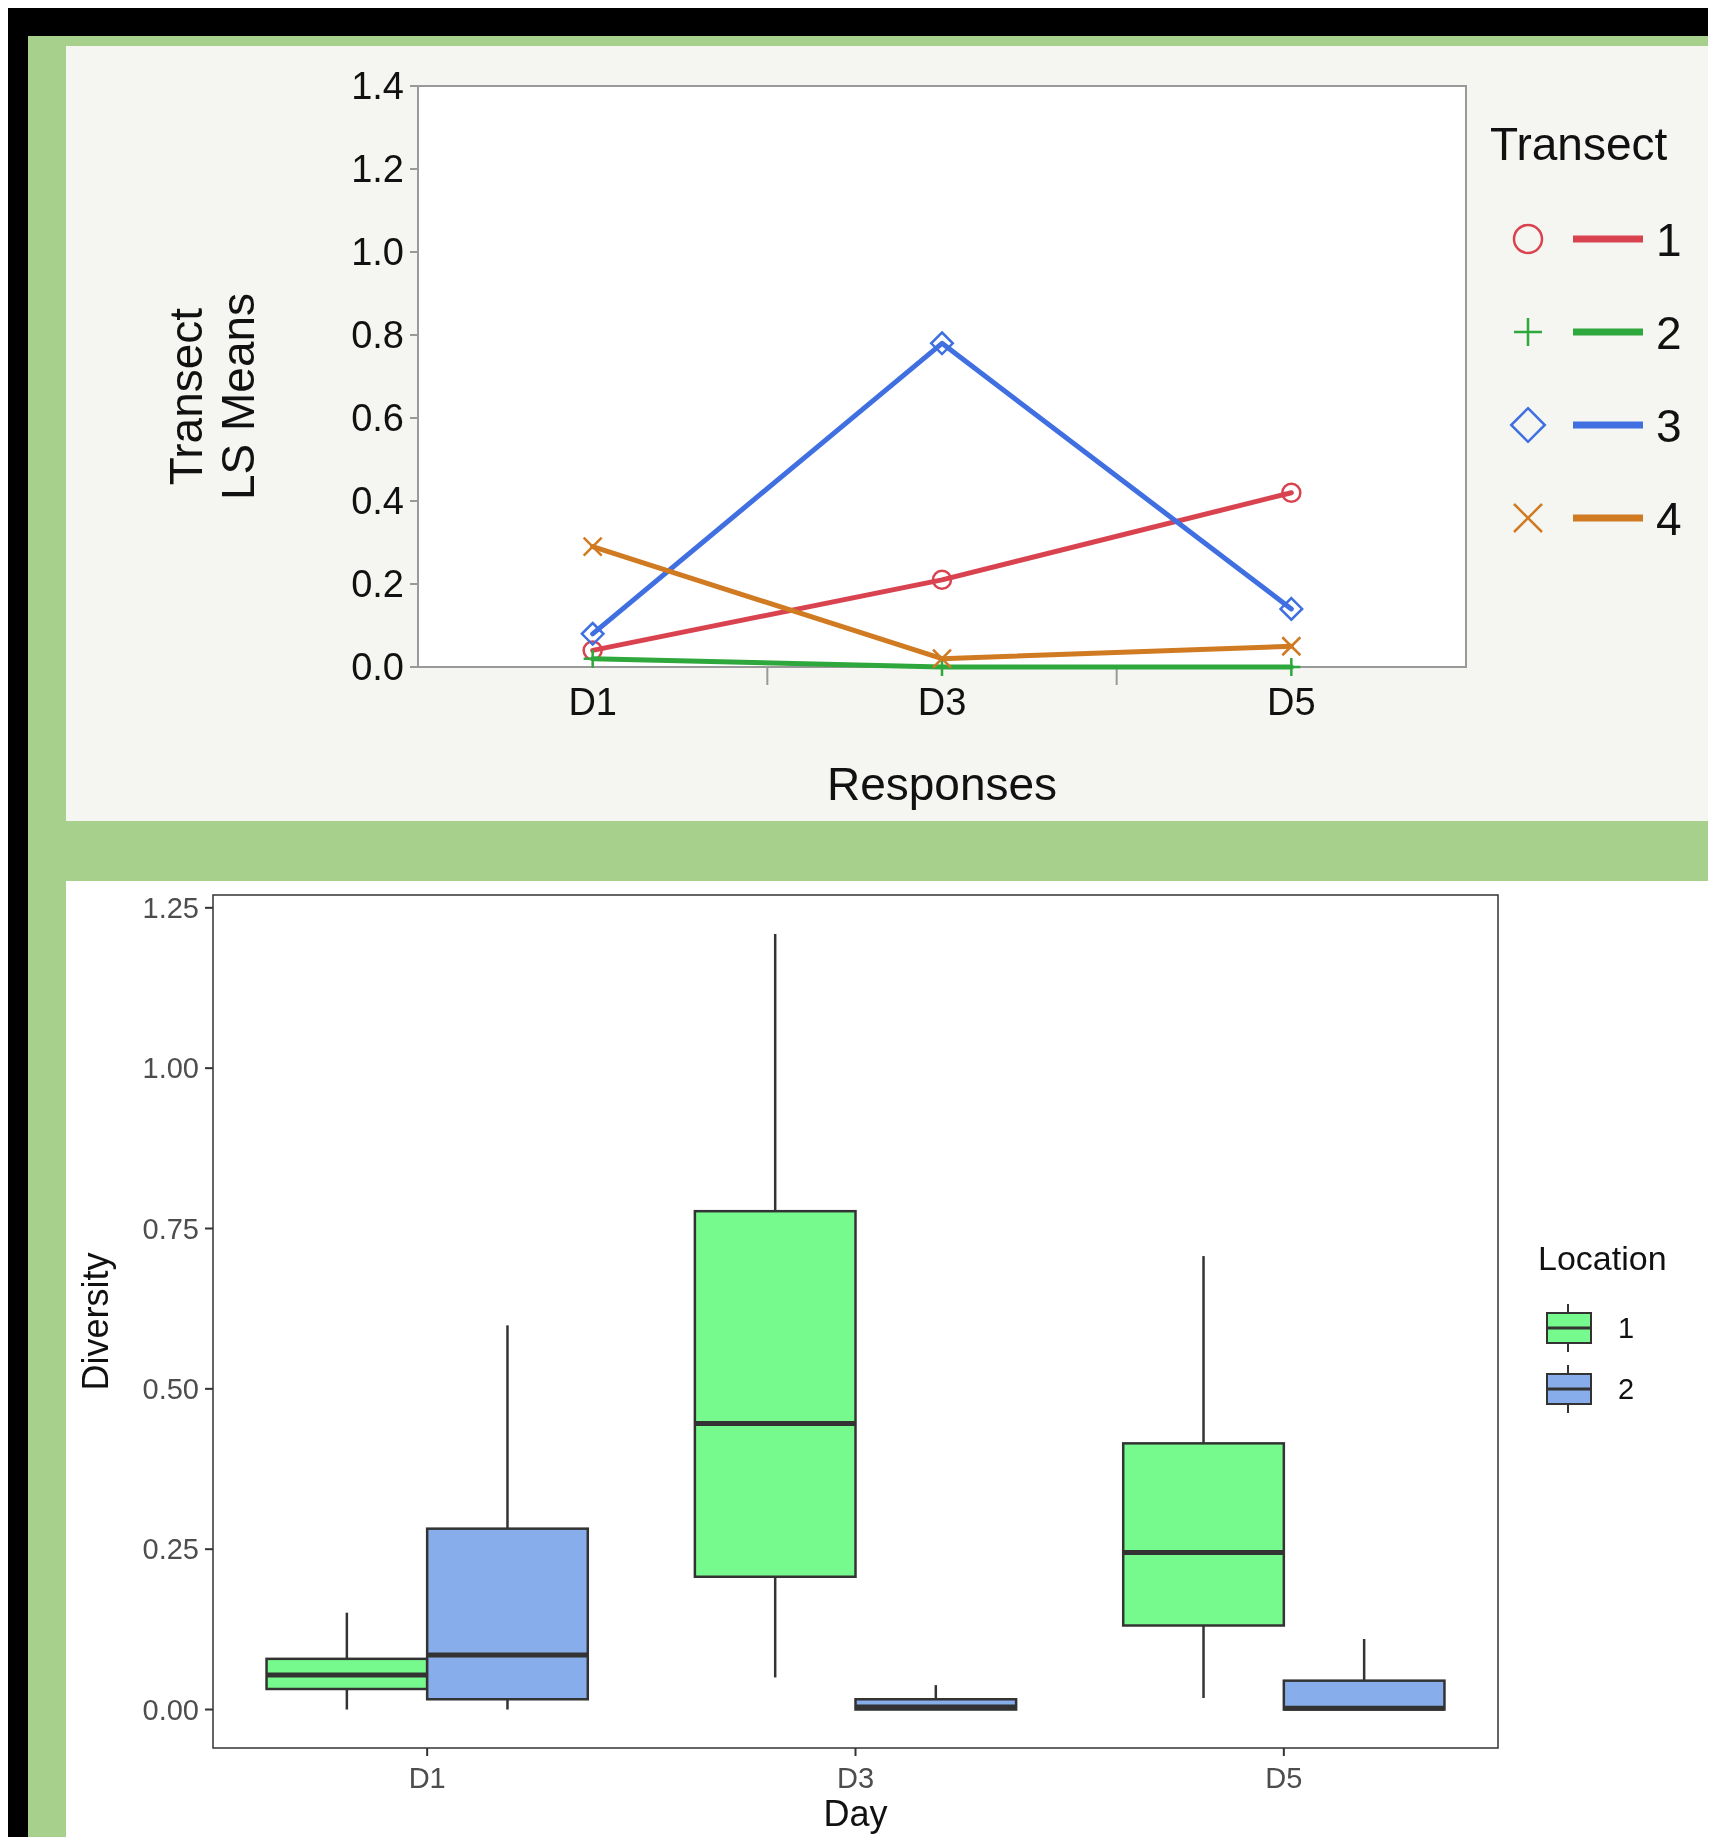 The height and width of the screenshot is (1845, 1716). I want to click on y-tick-label: 0.8, so click(377, 335).